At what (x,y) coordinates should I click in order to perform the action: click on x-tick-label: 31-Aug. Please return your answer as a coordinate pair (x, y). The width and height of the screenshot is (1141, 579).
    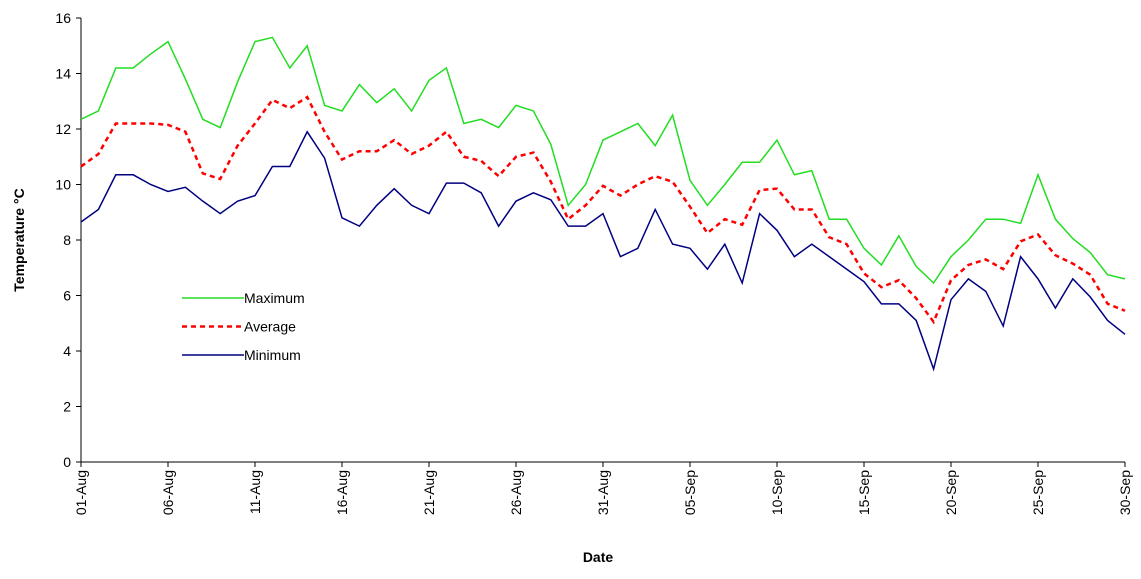
    Looking at the image, I should click on (603, 492).